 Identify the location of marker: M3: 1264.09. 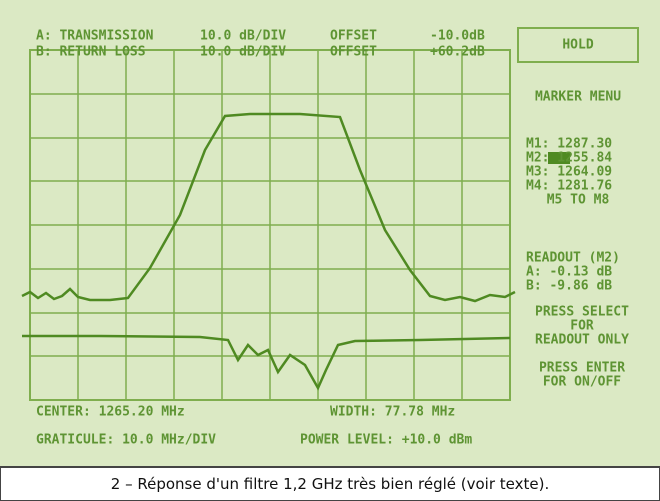
(569, 172).